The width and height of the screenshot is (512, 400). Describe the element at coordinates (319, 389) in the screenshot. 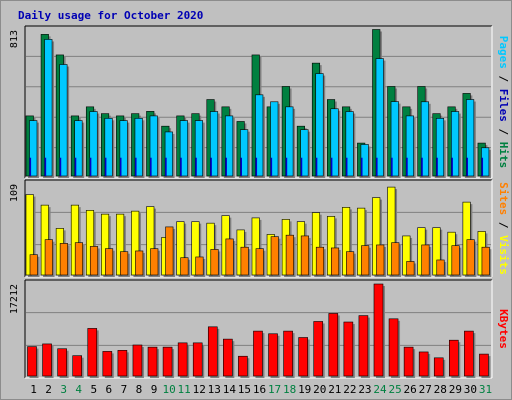

I see `x-tick-label: 20` at that location.